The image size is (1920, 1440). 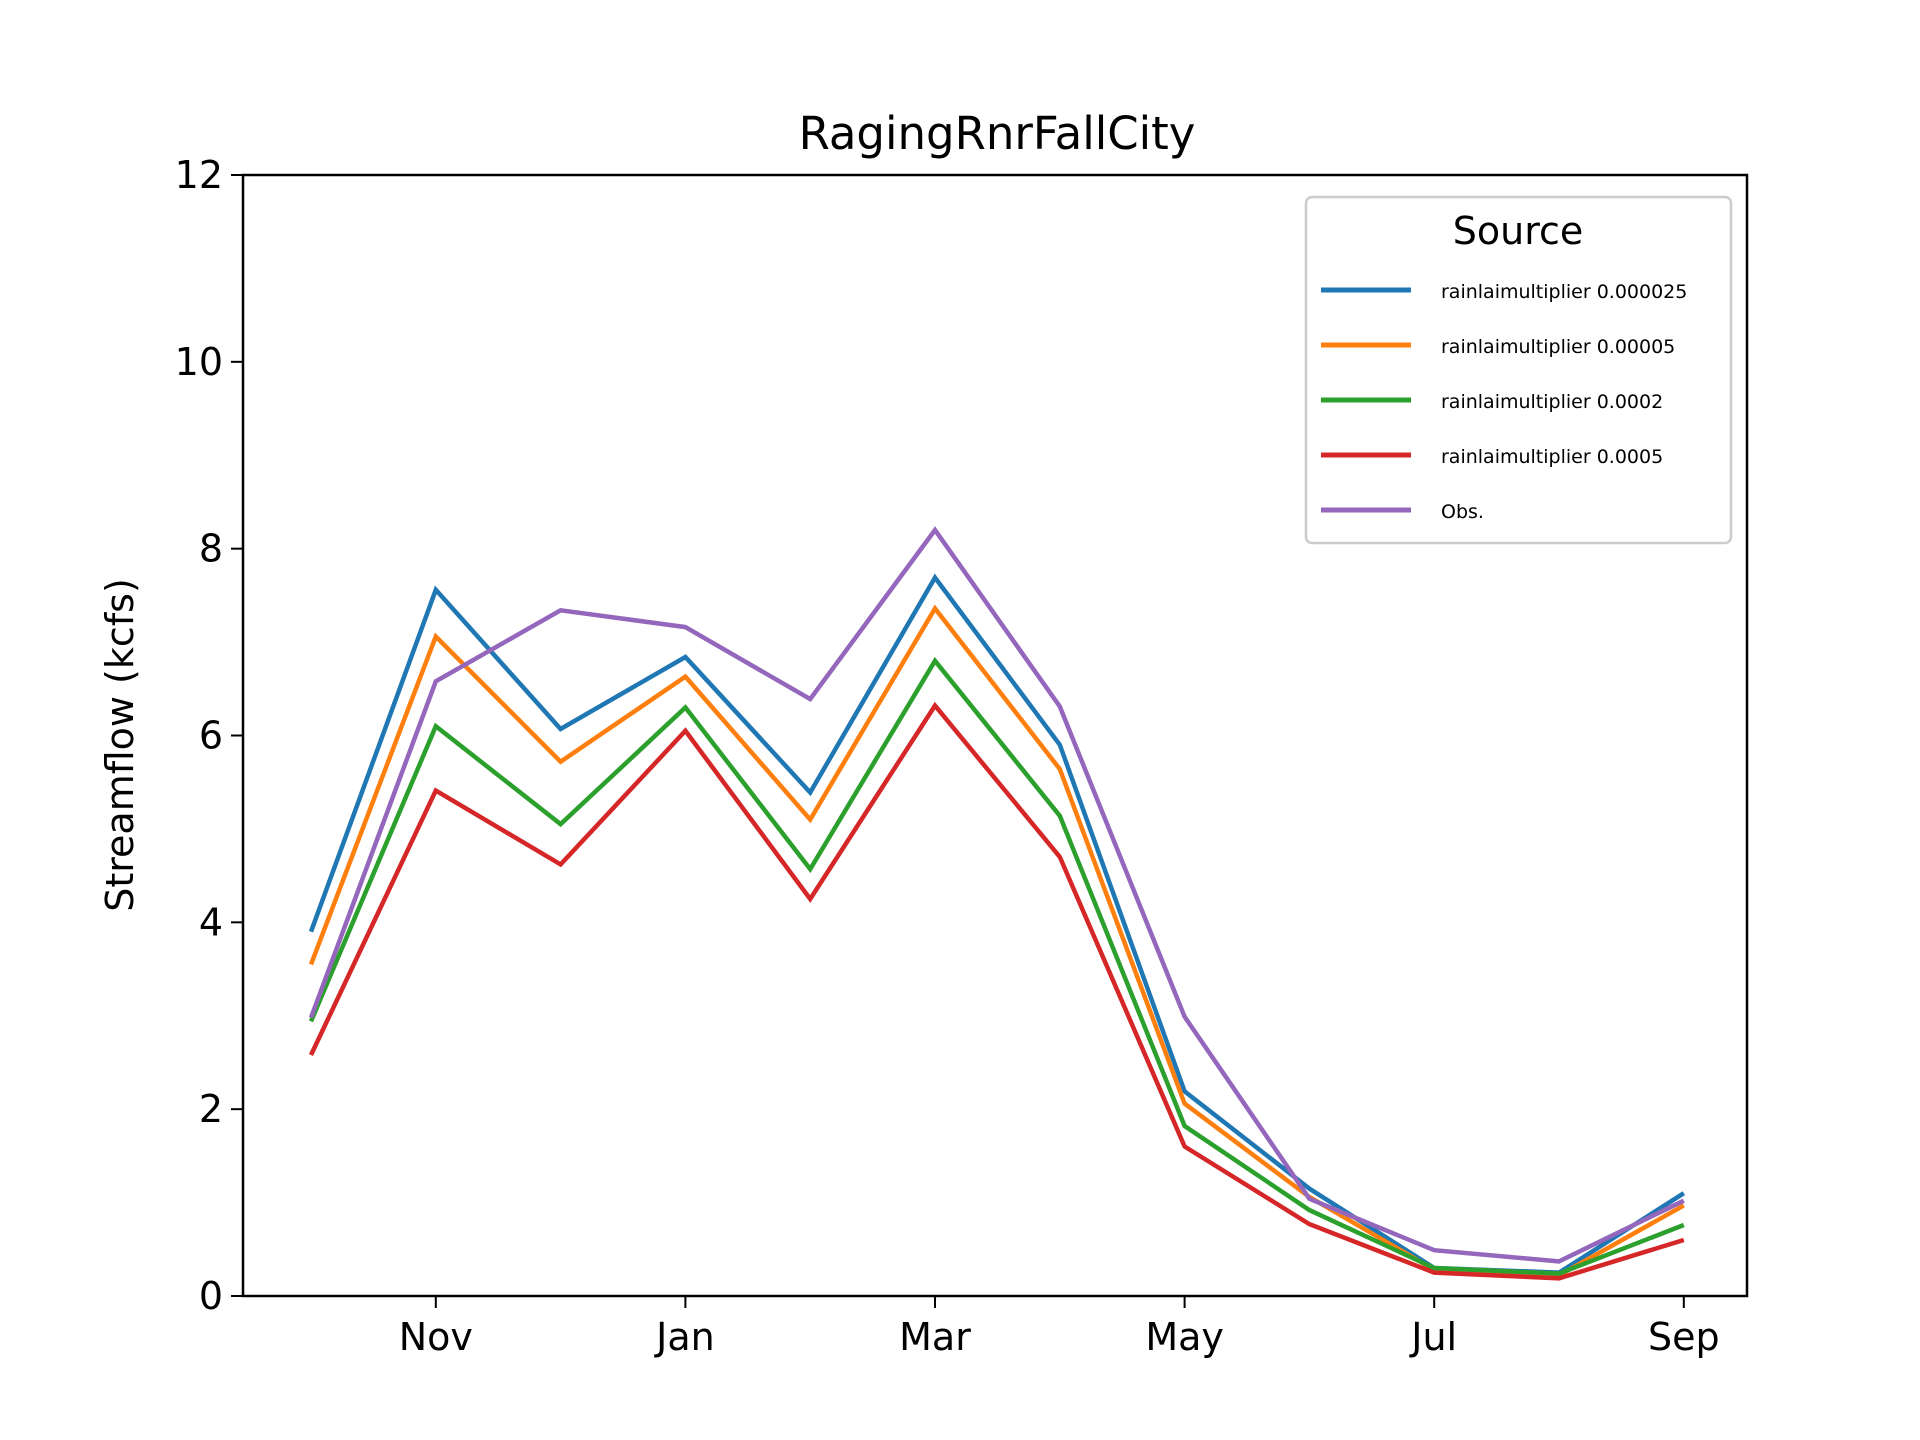 I want to click on y-tick-label: 2, so click(x=211, y=1109).